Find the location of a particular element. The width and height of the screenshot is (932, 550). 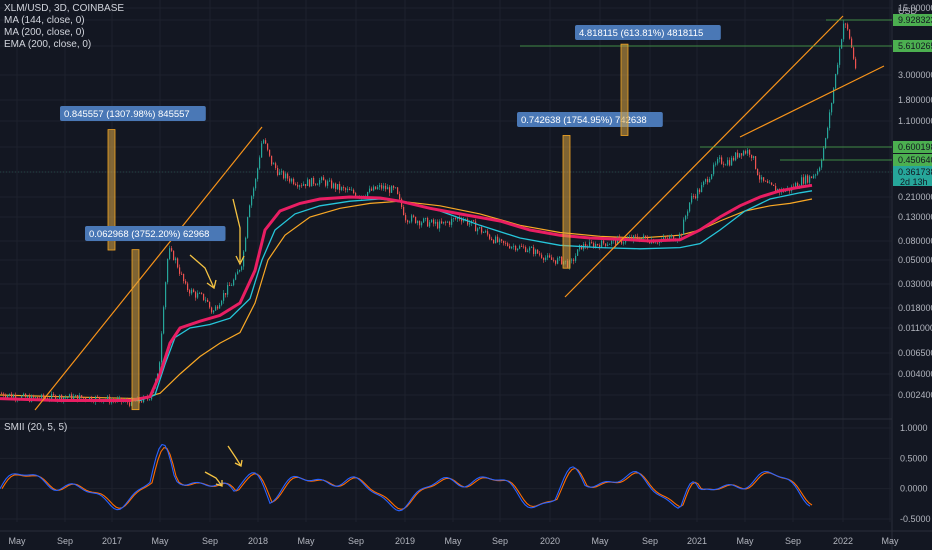

y-tick-label: 0.006500 is located at coordinates (915, 353).